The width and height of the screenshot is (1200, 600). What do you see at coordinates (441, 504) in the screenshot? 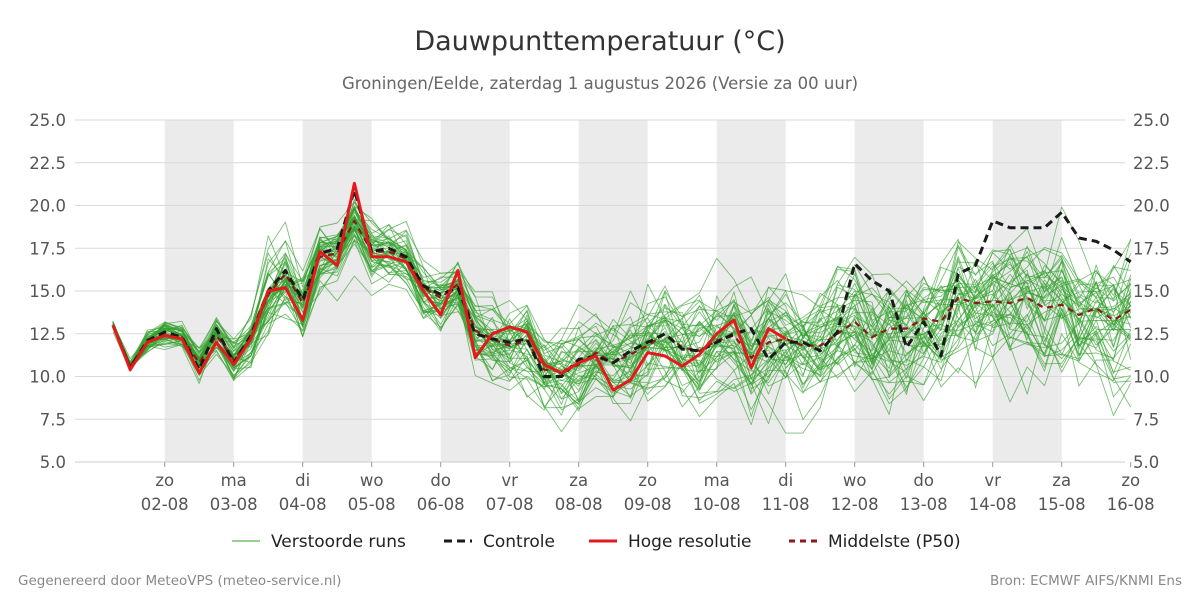
I see `x-tick-date: 06-08` at bounding box center [441, 504].